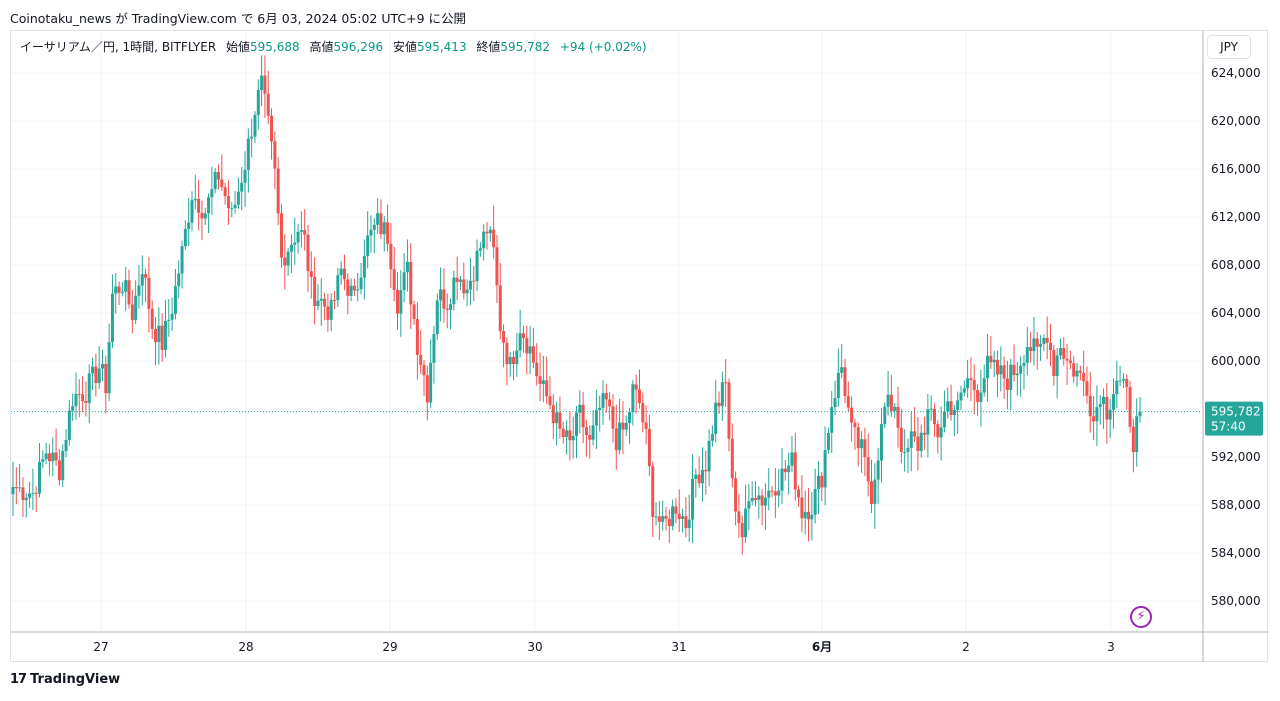 Image resolution: width=1280 pixels, height=701 pixels. What do you see at coordinates (65, 679) in the screenshot?
I see `tradingview-logo: 17 TradingView` at bounding box center [65, 679].